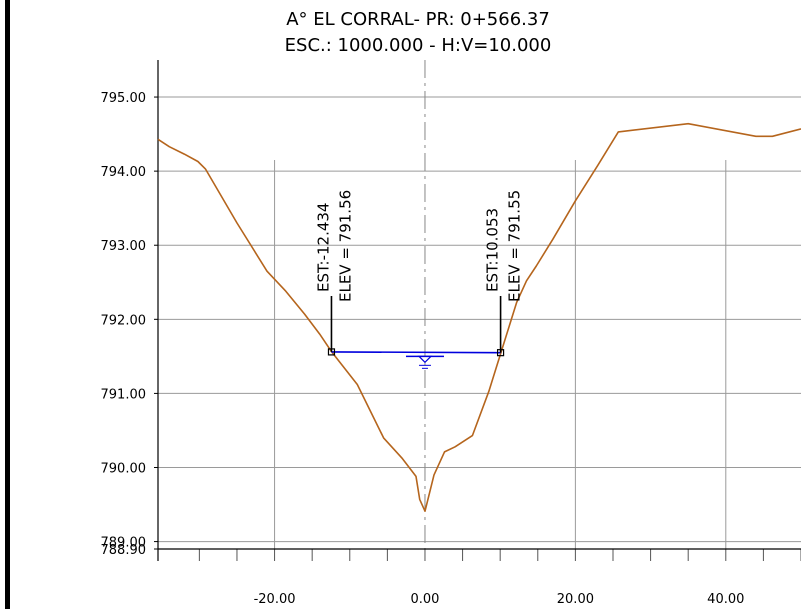 Image resolution: width=801 pixels, height=609 pixels. Describe the element at coordinates (275, 599) in the screenshot. I see `x-tick-label: -20.00` at that location.